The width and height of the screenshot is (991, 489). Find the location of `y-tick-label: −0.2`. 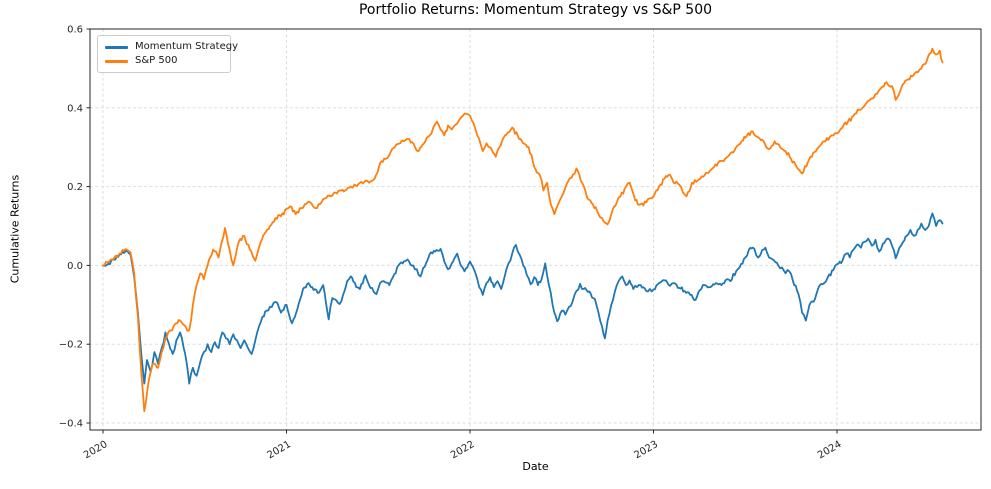

y-tick-label: −0.2 is located at coordinates (71, 345).